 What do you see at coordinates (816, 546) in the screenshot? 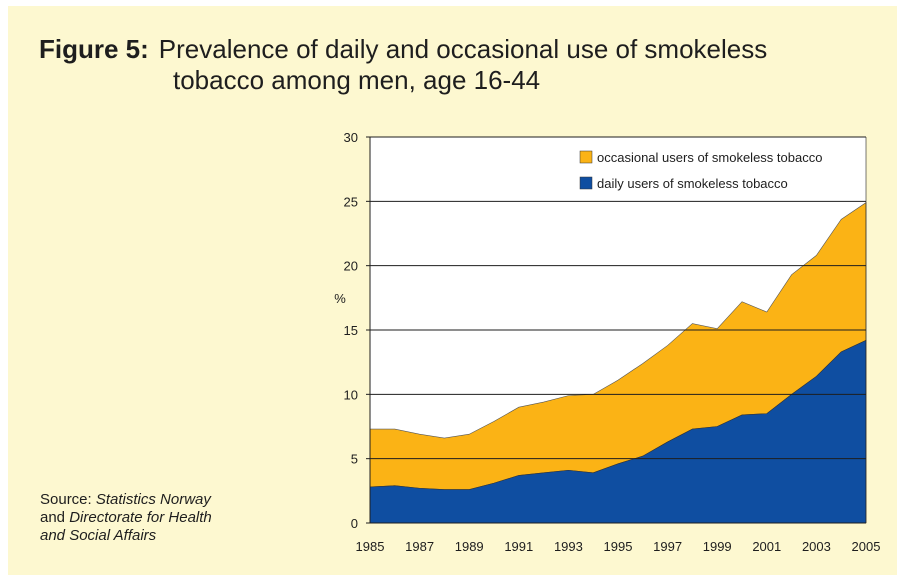
I see `x-tick-label: 2003` at bounding box center [816, 546].